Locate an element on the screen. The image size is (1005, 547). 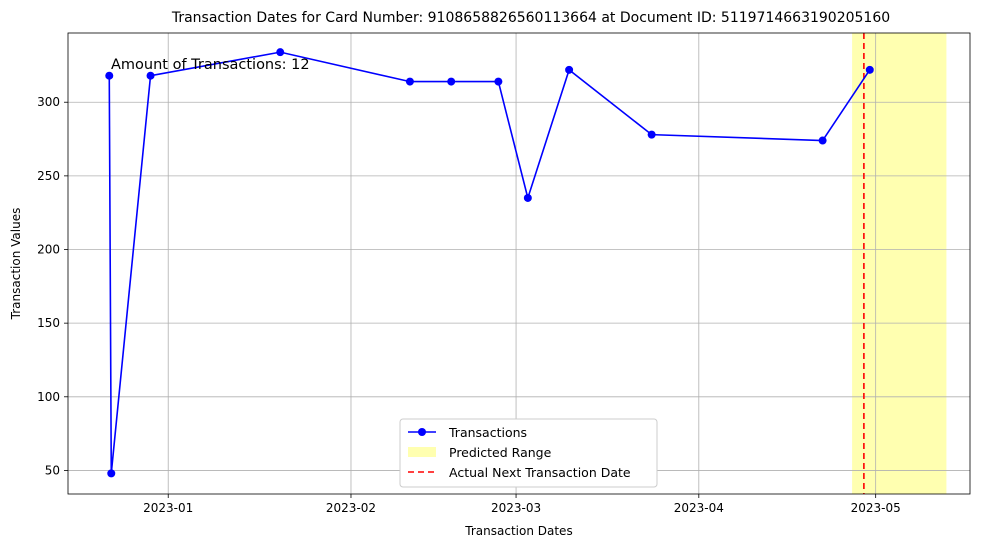
transaction-count-annotation: Amount of Transactions: 12 is located at coordinates (210, 65).